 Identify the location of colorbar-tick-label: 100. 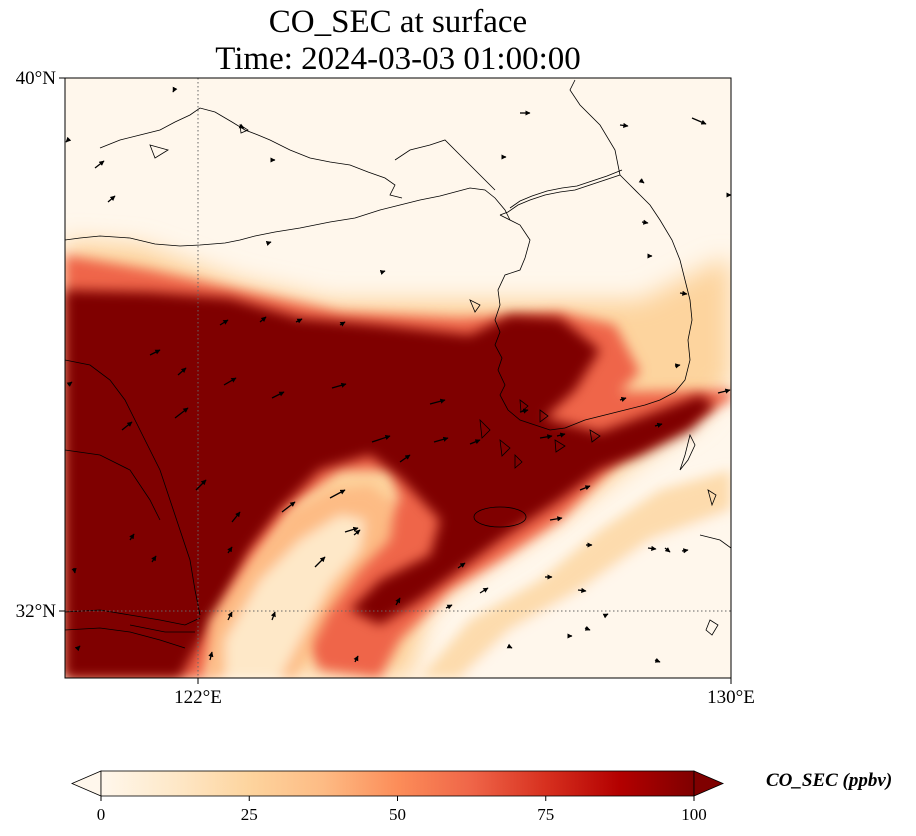
(694, 814).